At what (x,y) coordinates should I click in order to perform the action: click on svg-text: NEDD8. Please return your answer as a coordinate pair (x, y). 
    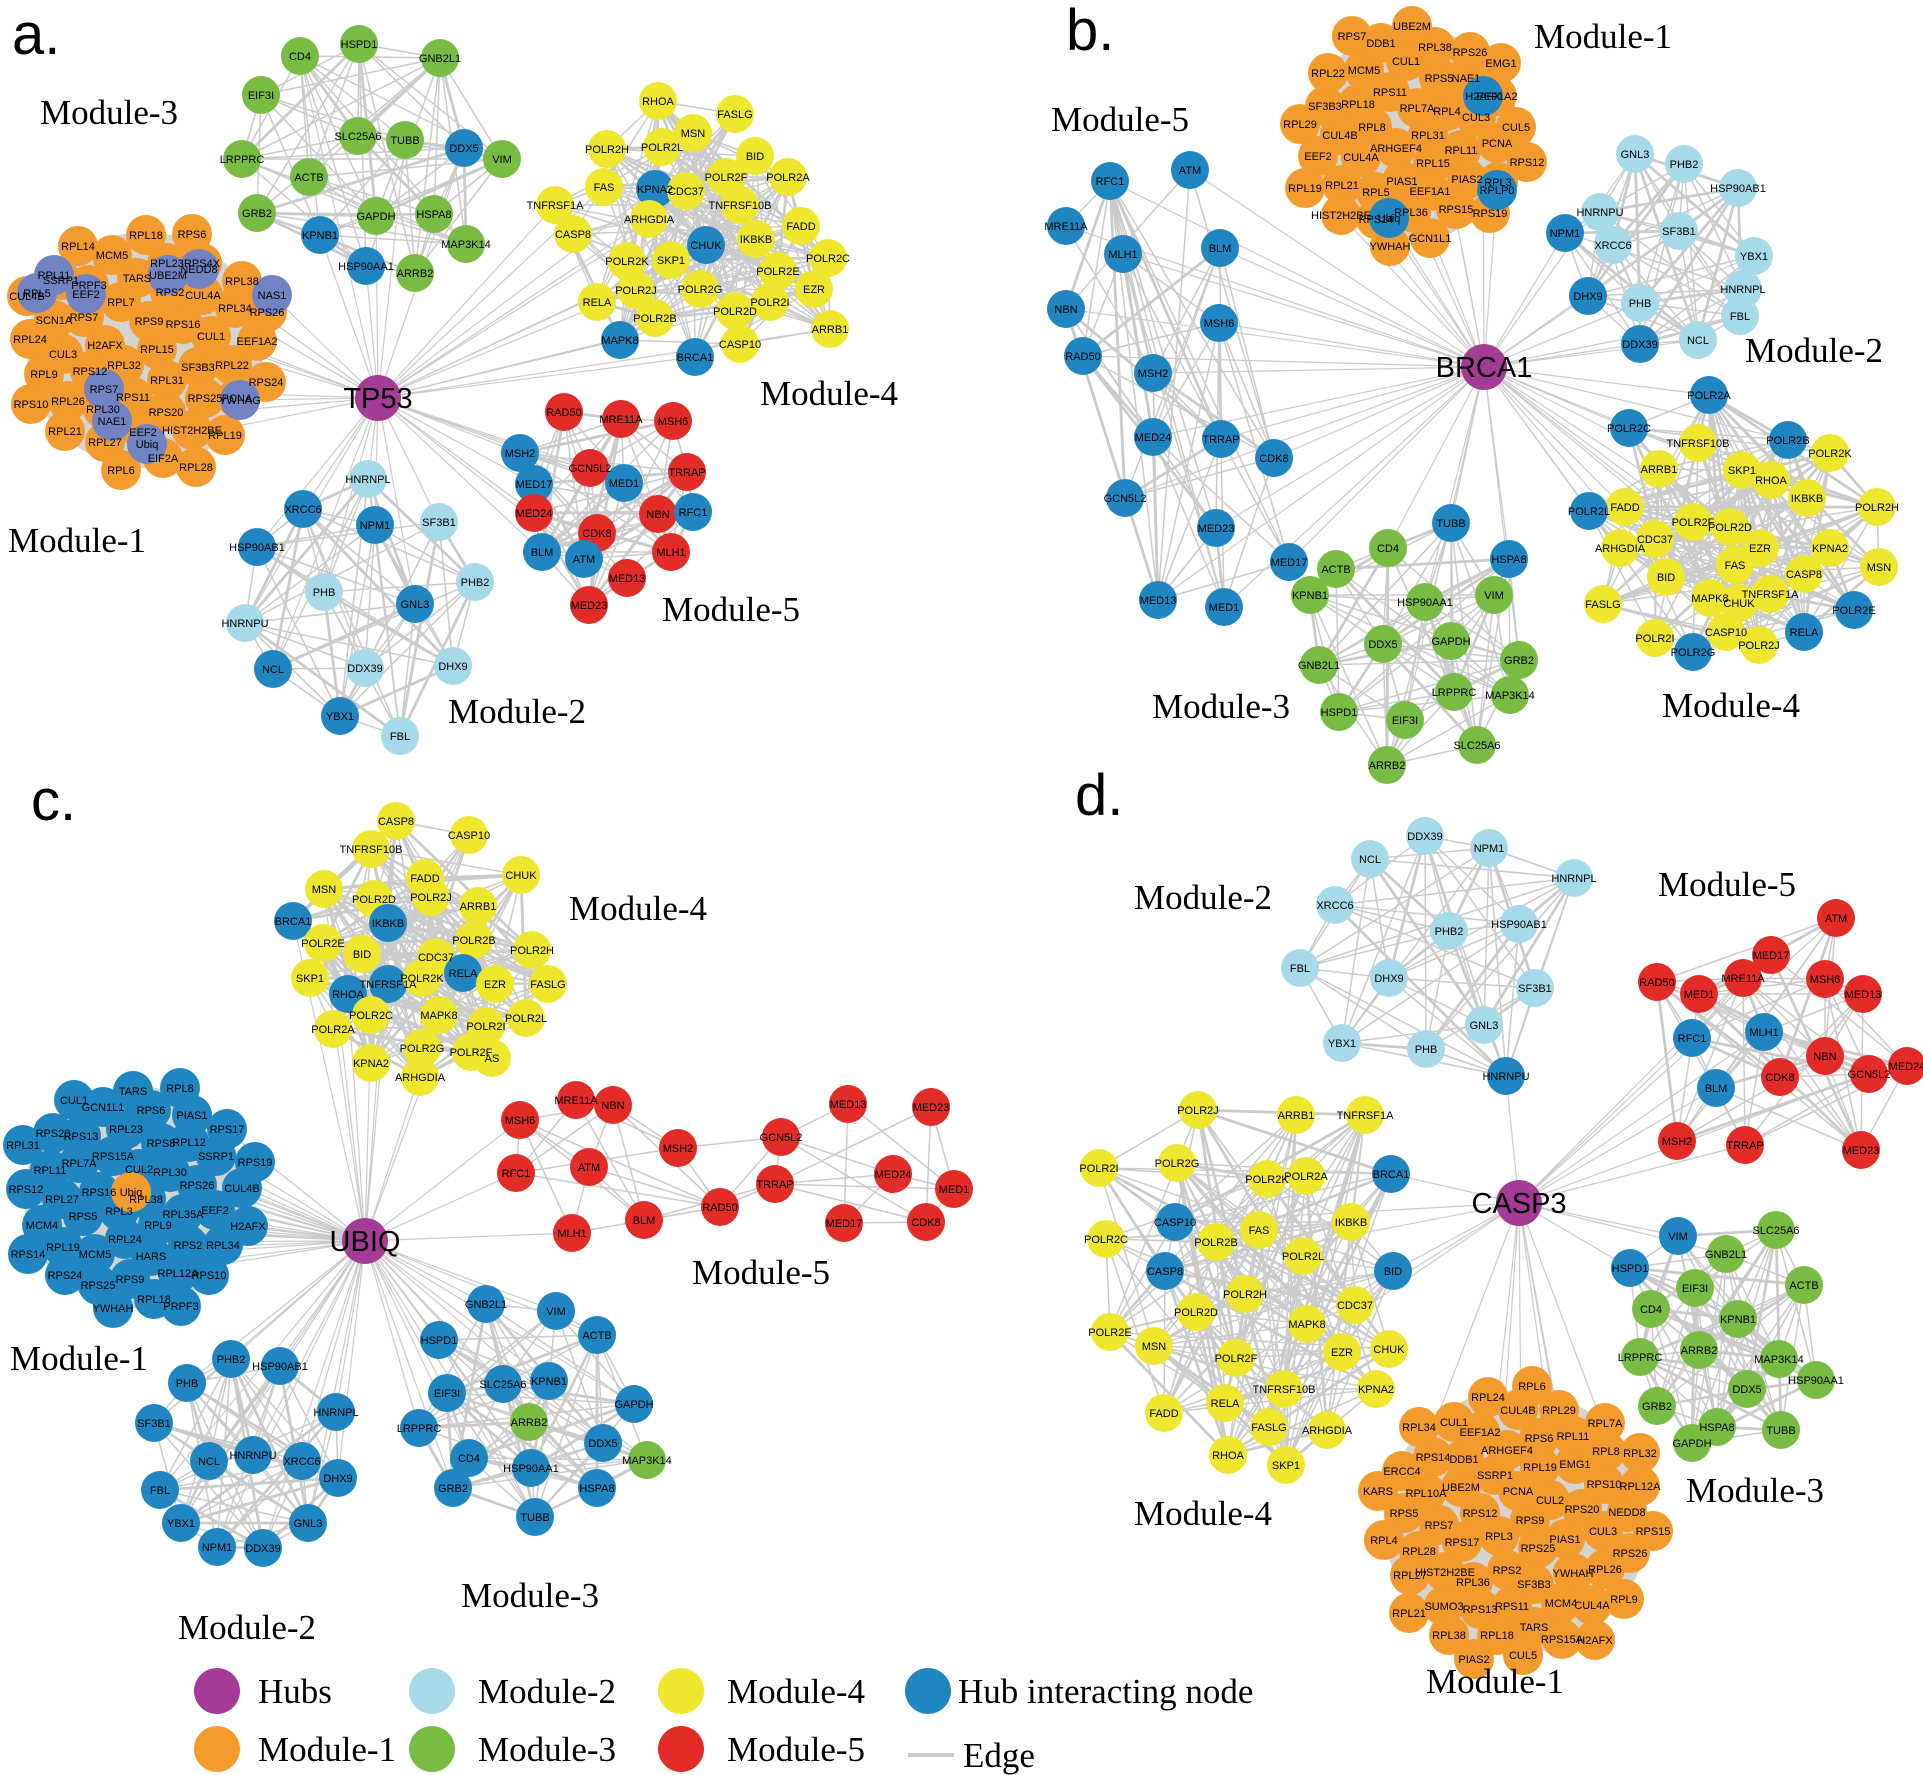
    Looking at the image, I should click on (198, 270).